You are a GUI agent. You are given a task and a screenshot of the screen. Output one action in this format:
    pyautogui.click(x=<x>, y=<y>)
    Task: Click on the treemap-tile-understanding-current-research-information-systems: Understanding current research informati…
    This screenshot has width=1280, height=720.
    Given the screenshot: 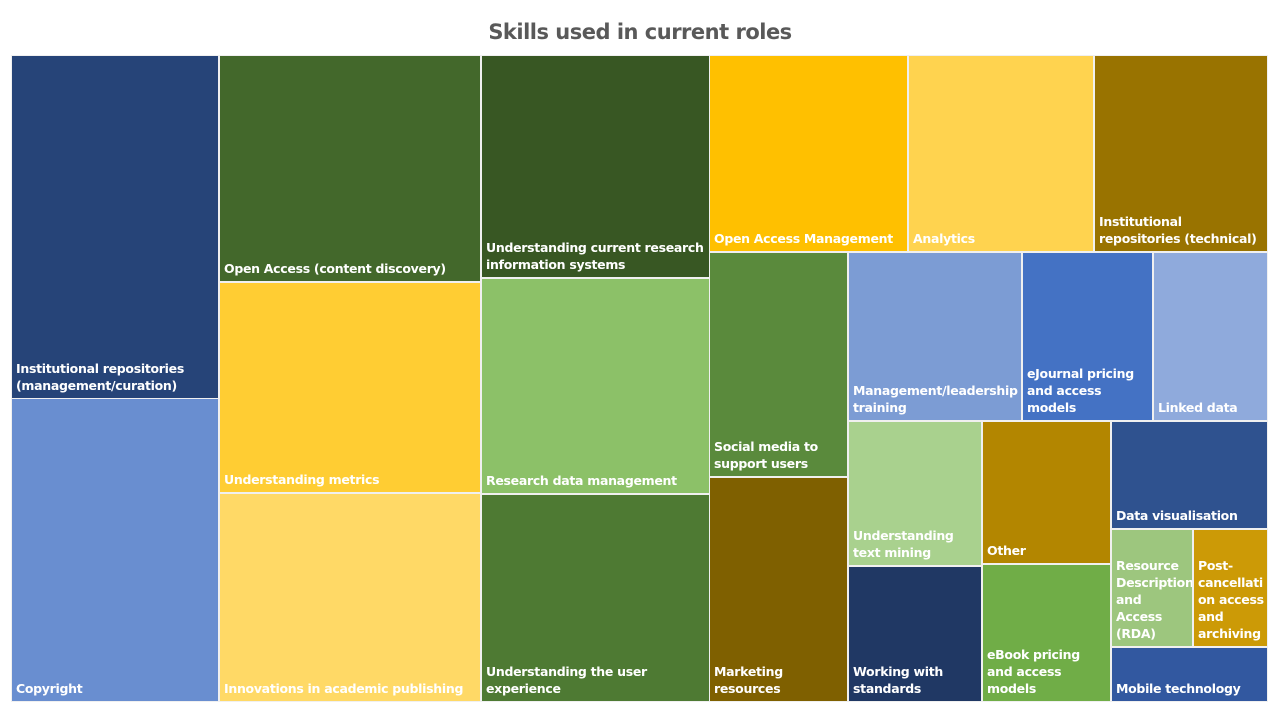 What is the action you would take?
    pyautogui.click(x=595, y=166)
    